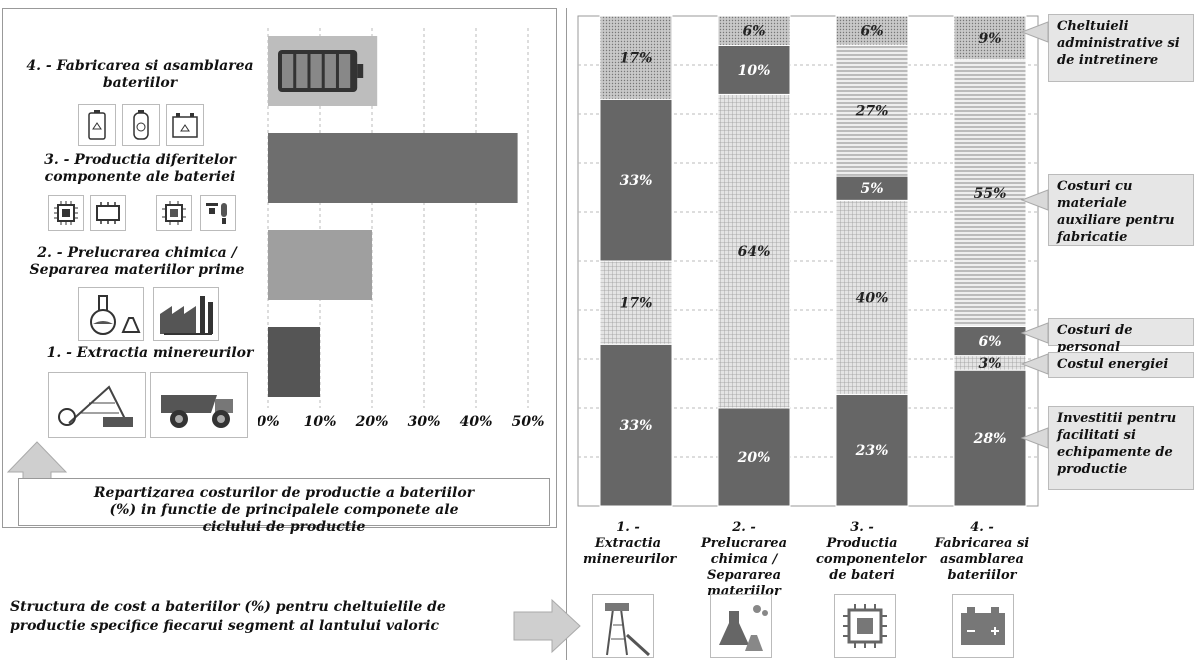 The image size is (1196, 660). I want to click on x-tick-label: 30%, so click(424, 422).